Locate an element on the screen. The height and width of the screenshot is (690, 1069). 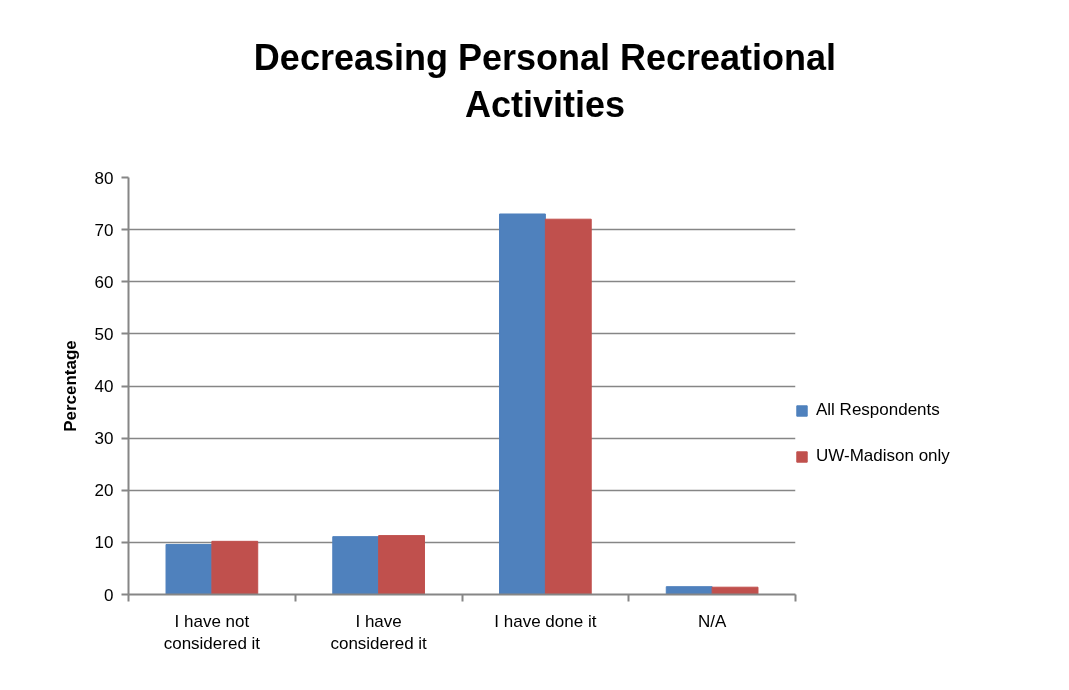
y-tick-label: 40 is located at coordinates (104, 386).